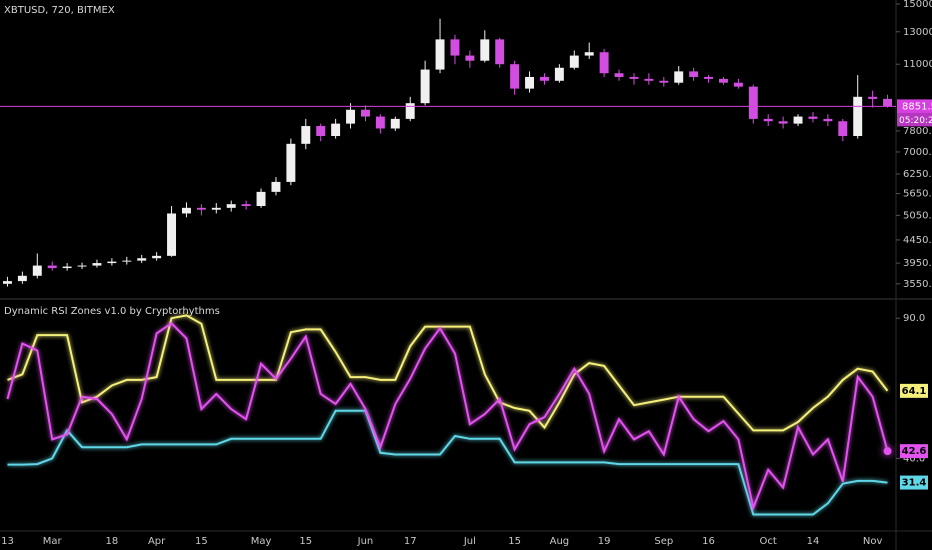 The height and width of the screenshot is (550, 932). What do you see at coordinates (917, 284) in the screenshot?
I see `y-tick-label: 3550.0` at bounding box center [917, 284].